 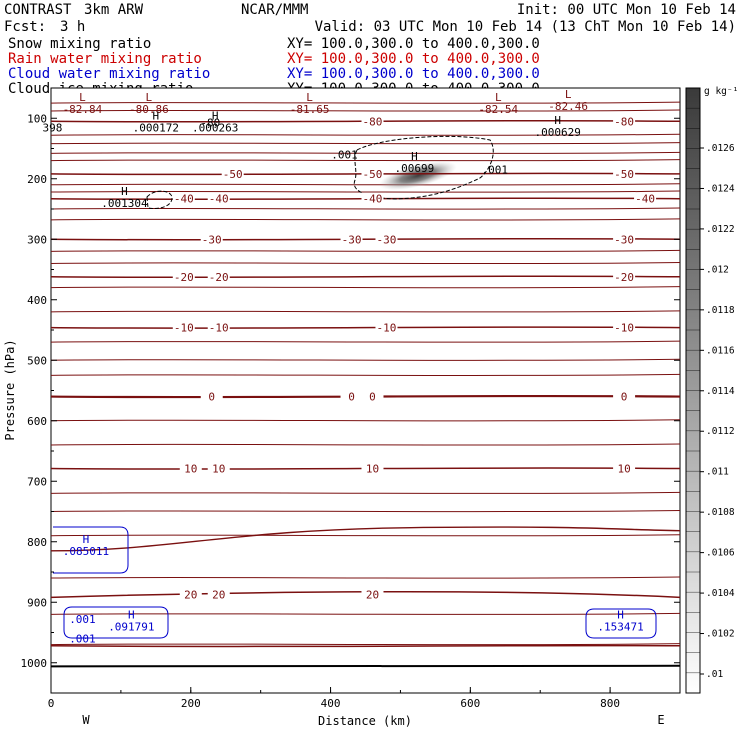 What do you see at coordinates (72, 27) in the screenshot?
I see `forecast-hour: 3 h` at bounding box center [72, 27].